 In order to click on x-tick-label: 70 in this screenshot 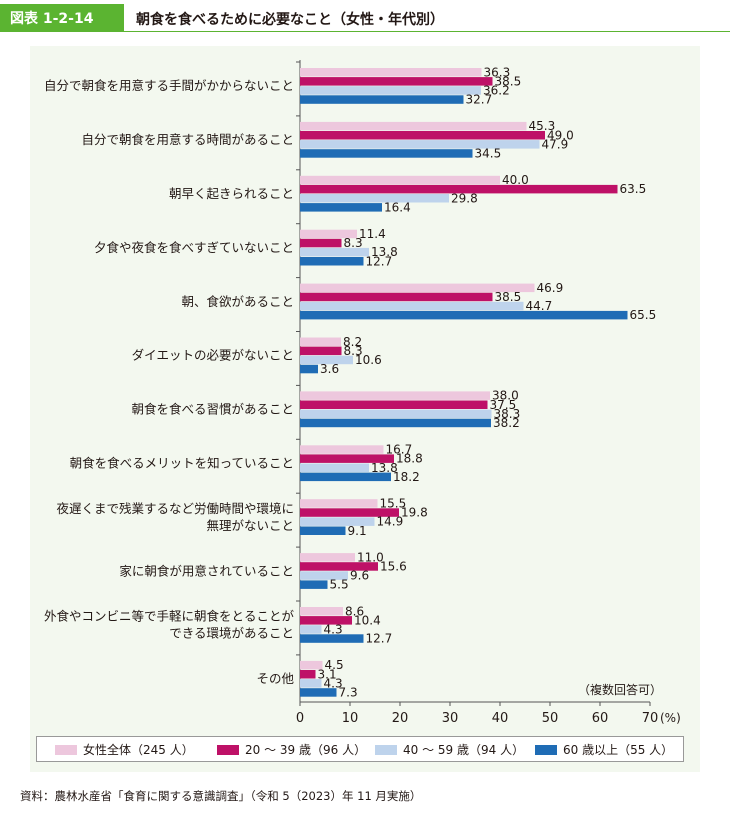, I will do `click(650, 718)`.